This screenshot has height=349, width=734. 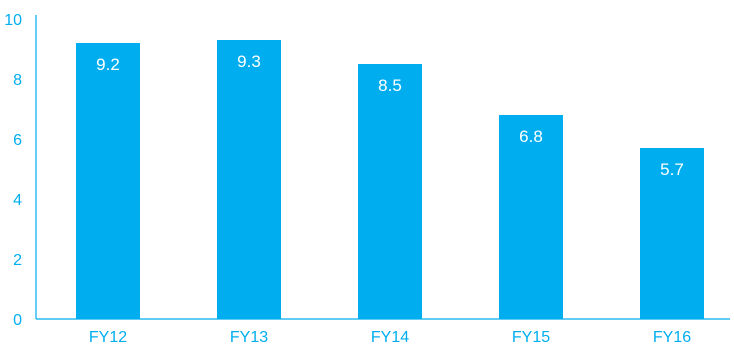 I want to click on bar-fy15, so click(x=531, y=217).